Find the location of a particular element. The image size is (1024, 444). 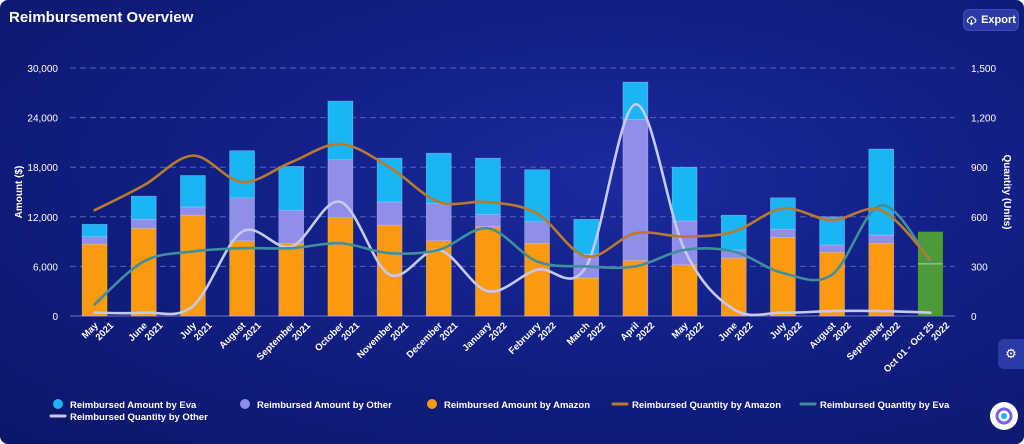

y-tick-label: 30,000 is located at coordinates (42, 69).